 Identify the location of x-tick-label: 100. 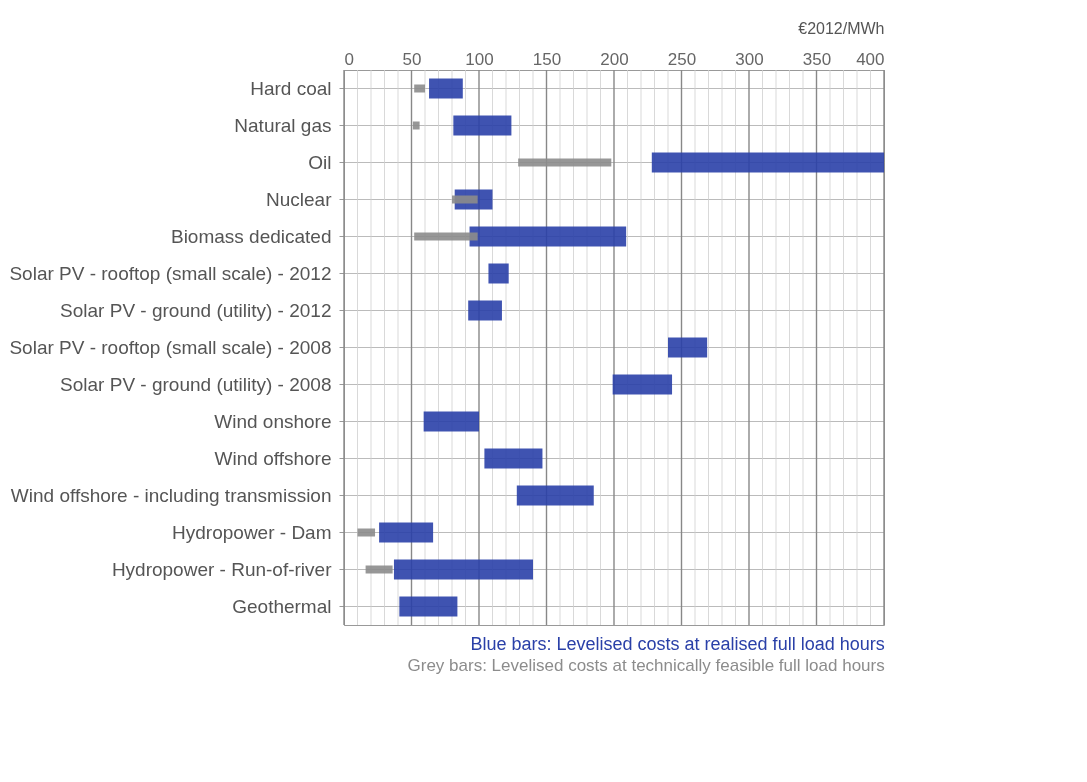
(479, 59).